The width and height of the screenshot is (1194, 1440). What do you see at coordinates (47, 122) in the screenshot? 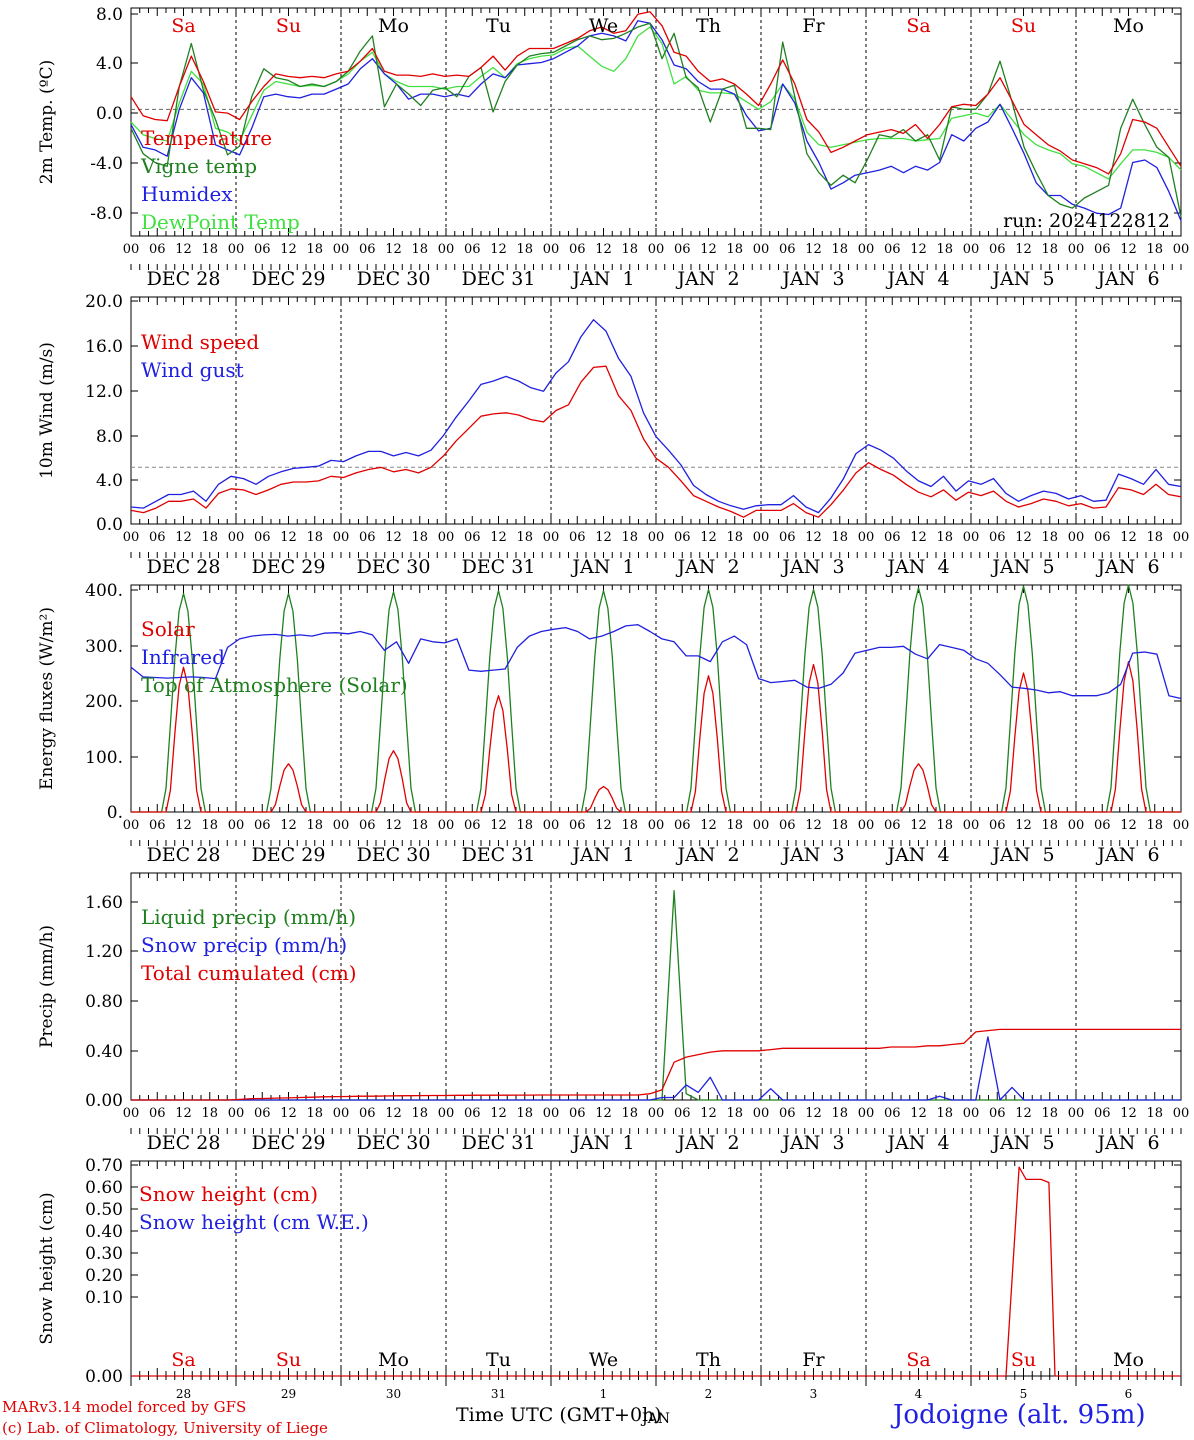
I see `y-axis-label: 2m Temp. (ºC)` at bounding box center [47, 122].